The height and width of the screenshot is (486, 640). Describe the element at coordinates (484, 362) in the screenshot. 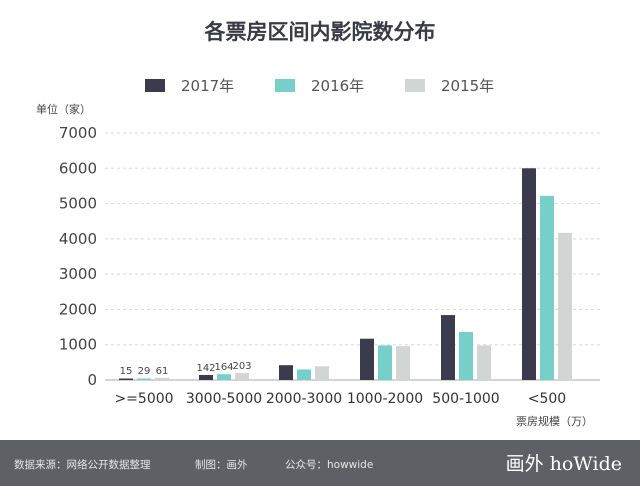

I see `bar-2015年-500-1000` at that location.